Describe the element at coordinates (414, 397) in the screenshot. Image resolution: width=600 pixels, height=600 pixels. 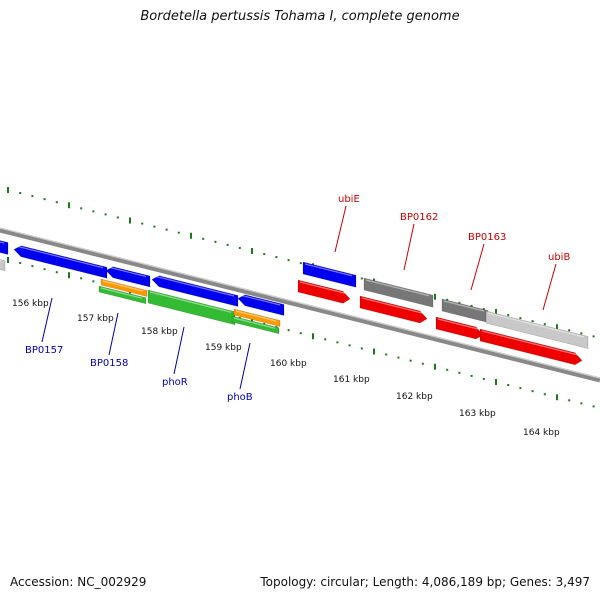
I see `scale-label: 162 kbp` at that location.